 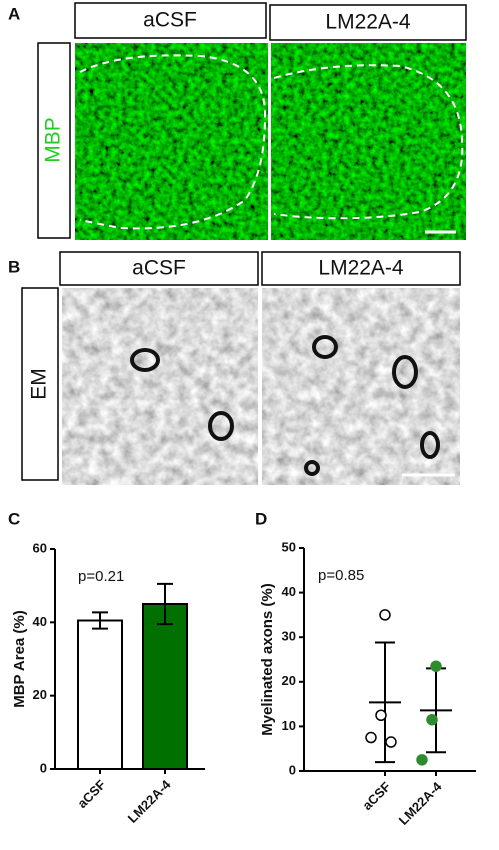 What do you see at coordinates (40, 547) in the screenshot?
I see `y-tick-label: 60` at bounding box center [40, 547].